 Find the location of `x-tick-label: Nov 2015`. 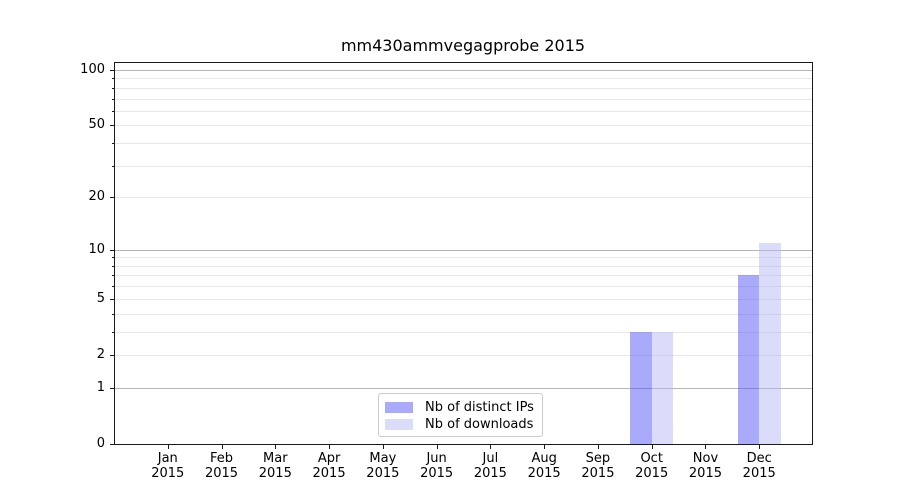

x-tick-label: Nov 2015 is located at coordinates (705, 466).